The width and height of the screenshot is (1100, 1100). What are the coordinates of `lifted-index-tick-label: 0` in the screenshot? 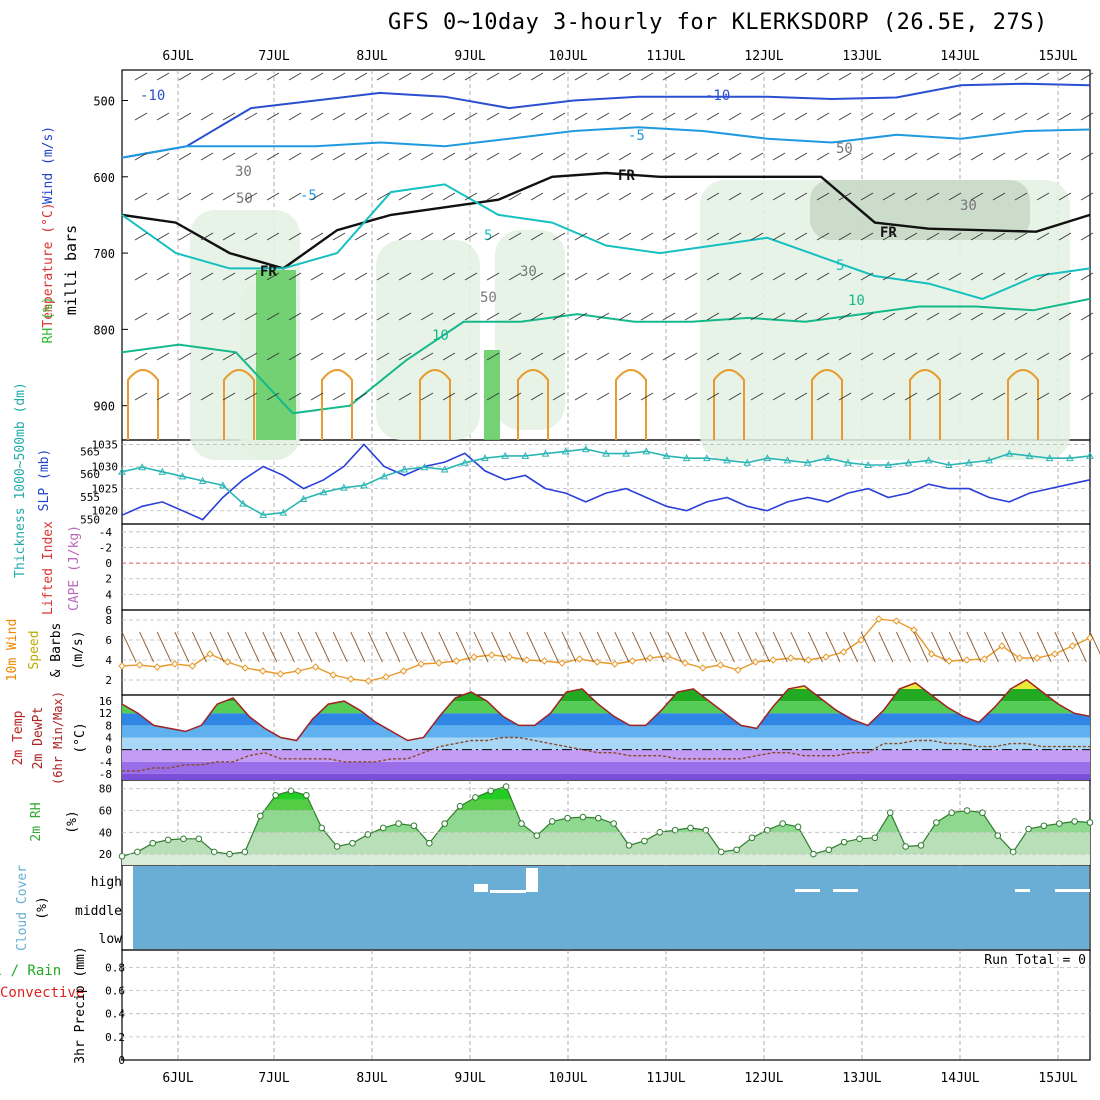 It's located at (108, 563).